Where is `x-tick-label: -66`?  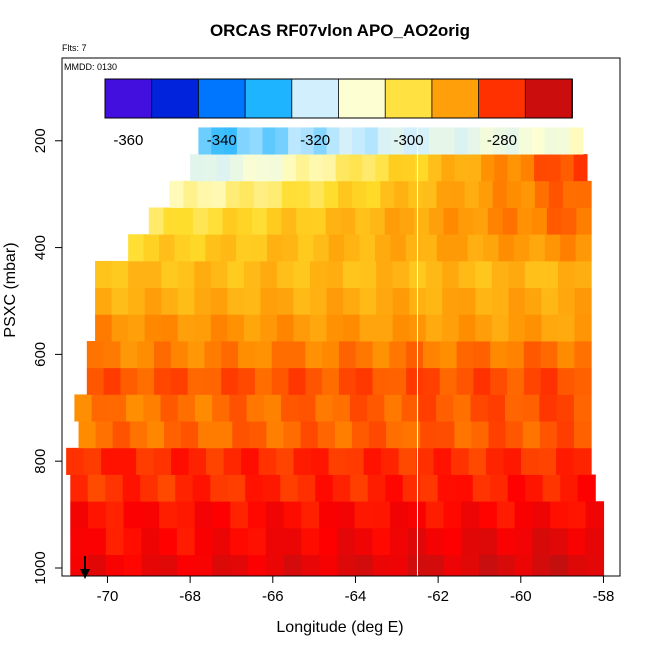
x-tick-label: -66 is located at coordinates (273, 596).